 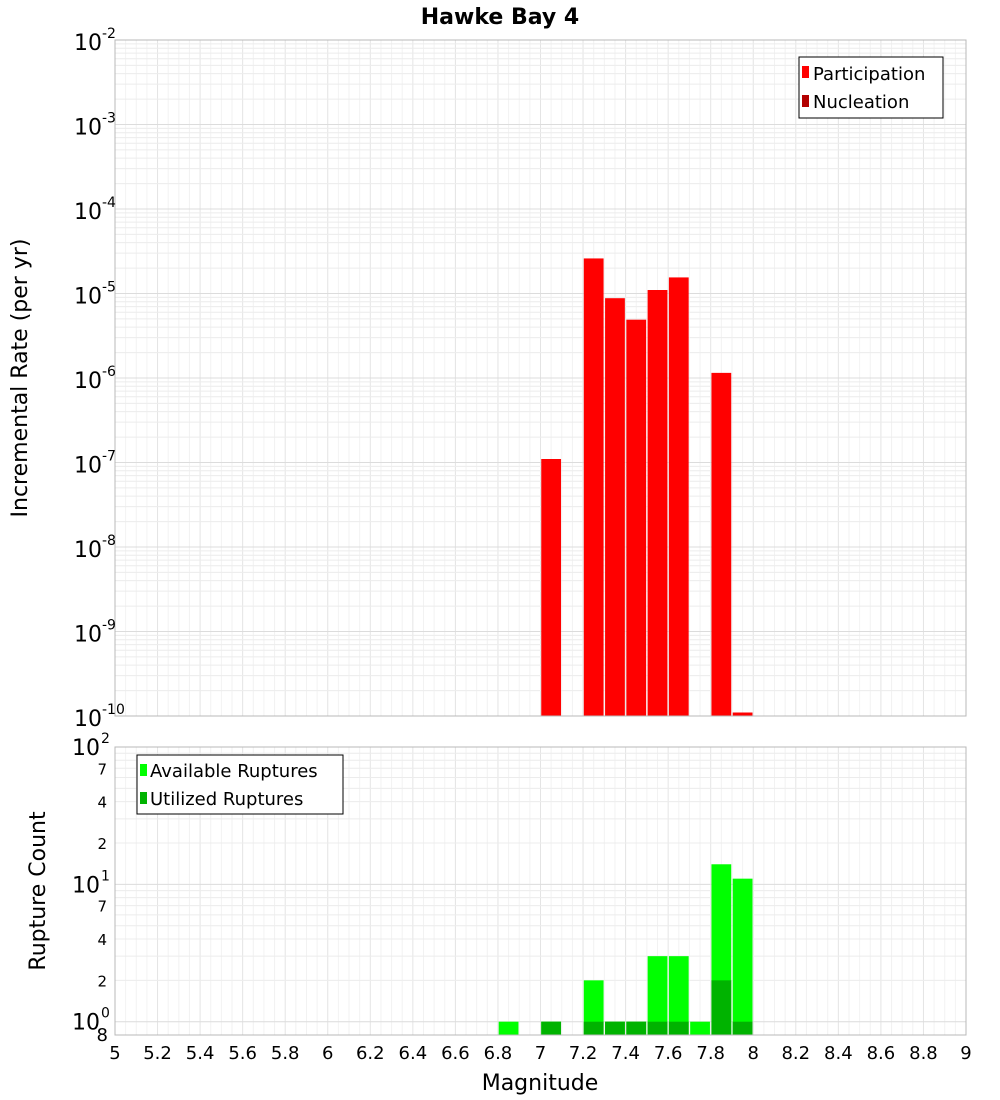 What do you see at coordinates (242, 1053) in the screenshot?
I see `x-tick-label: 5.6` at bounding box center [242, 1053].